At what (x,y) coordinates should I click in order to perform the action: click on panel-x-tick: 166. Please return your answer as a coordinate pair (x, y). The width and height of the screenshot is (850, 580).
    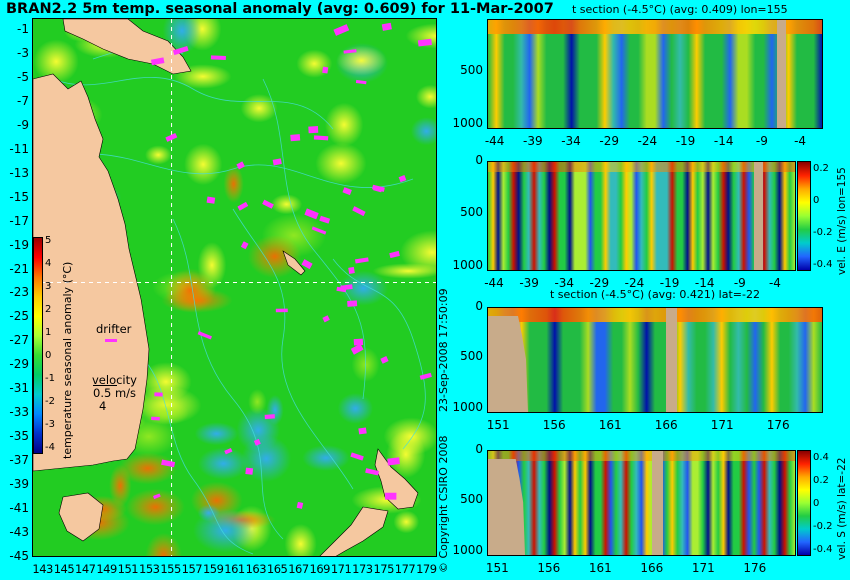
    Looking at the image, I should click on (666, 425).